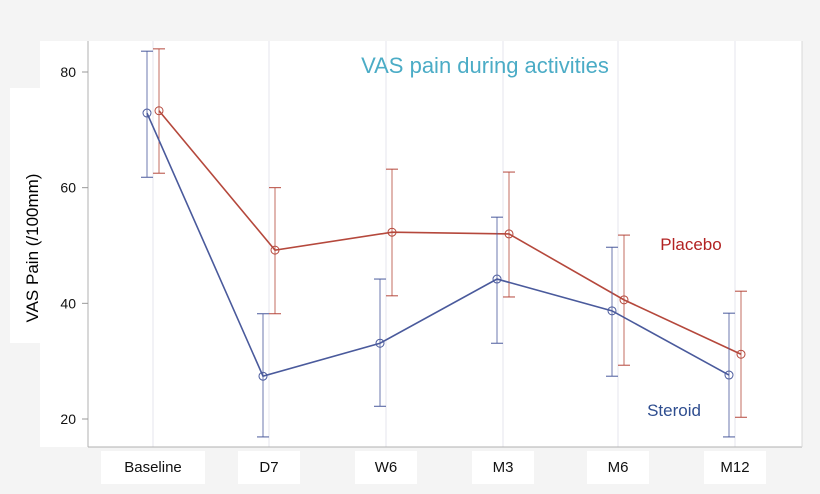 Image resolution: width=820 pixels, height=494 pixels. I want to click on x-tick-label: M3, so click(503, 467).